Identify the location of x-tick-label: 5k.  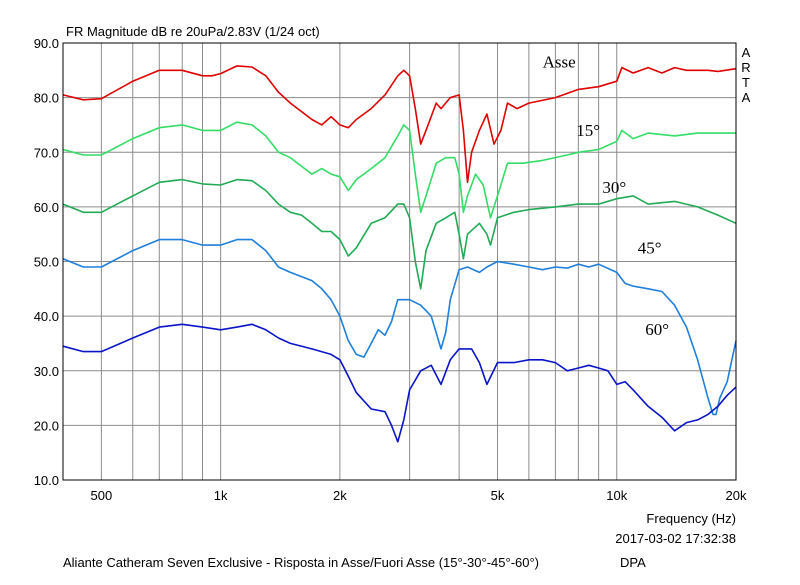
(498, 495).